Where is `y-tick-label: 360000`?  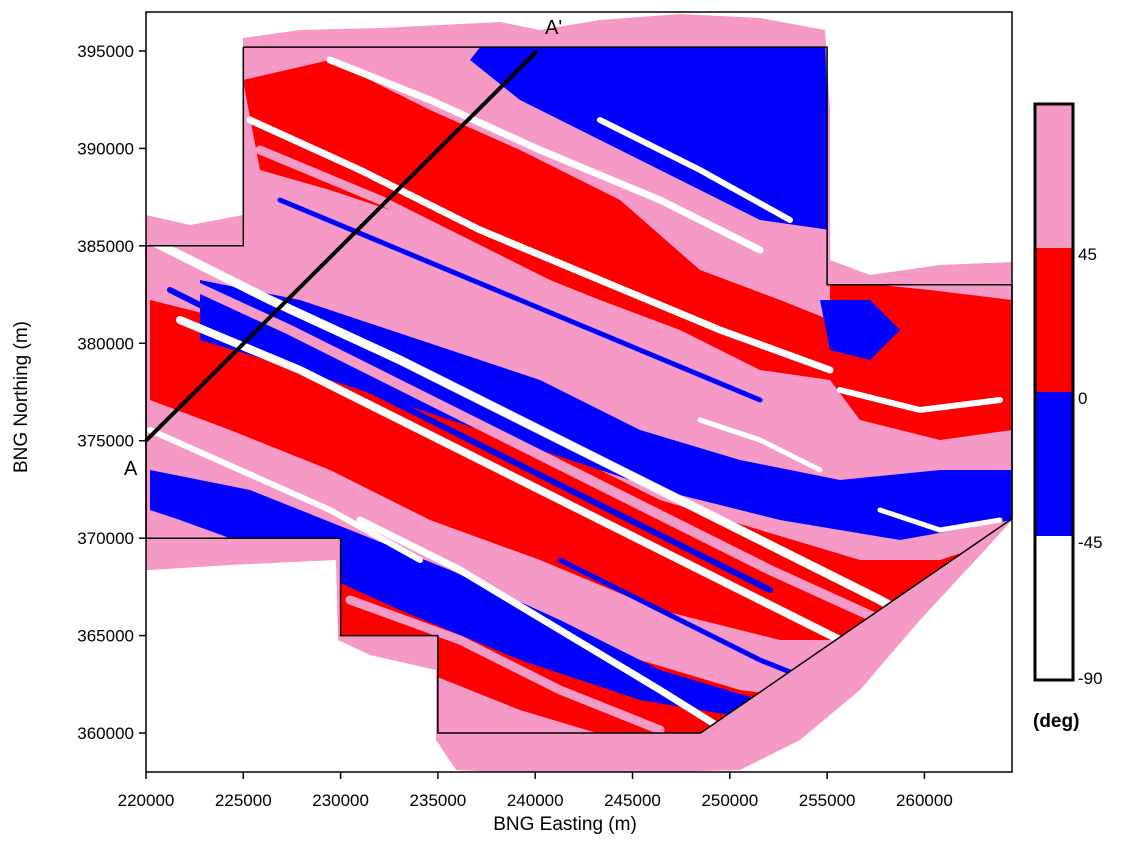
y-tick-label: 360000 is located at coordinates (105, 733).